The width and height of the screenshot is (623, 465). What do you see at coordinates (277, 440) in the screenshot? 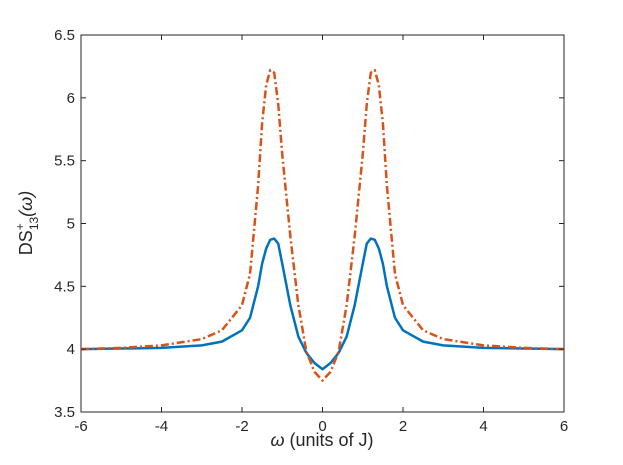
I see `x-axis-label-symbol: ω` at bounding box center [277, 440].